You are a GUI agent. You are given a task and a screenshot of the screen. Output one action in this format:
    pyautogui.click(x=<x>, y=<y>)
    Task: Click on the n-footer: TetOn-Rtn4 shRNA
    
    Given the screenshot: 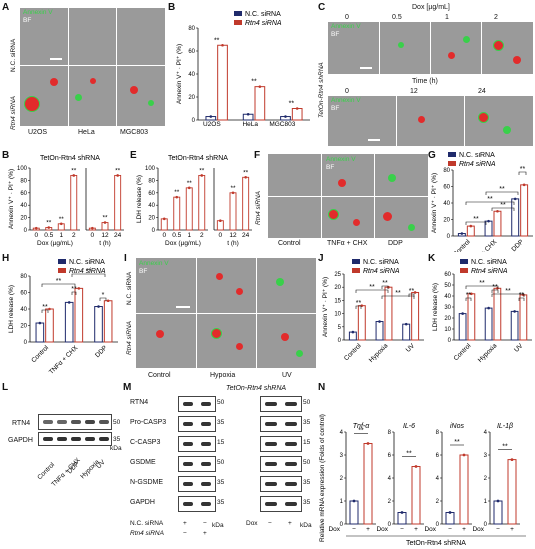 What is the action you would take?
    pyautogui.click(x=436, y=543)
    